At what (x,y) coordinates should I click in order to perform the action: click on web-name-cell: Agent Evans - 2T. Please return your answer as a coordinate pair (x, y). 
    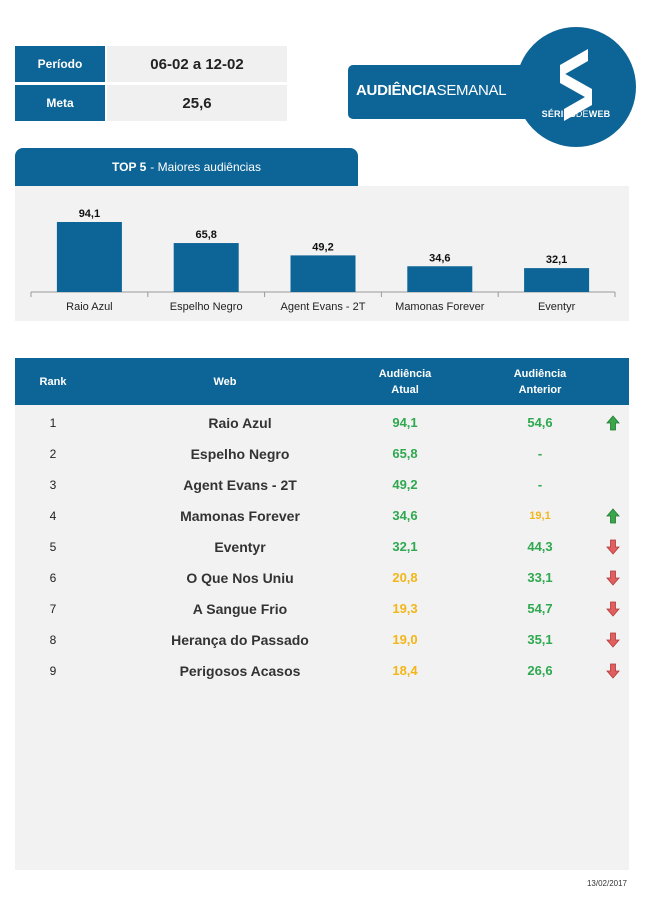
    Looking at the image, I should click on (240, 484).